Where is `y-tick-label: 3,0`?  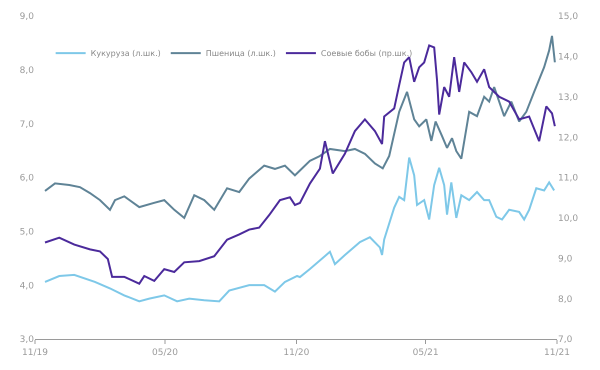 y-tick-label: 3,0 is located at coordinates (27, 340).